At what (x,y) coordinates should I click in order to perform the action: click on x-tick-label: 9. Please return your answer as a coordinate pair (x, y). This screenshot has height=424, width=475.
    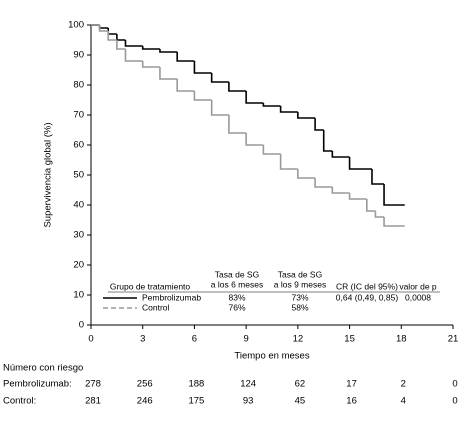
    Looking at the image, I should click on (245, 339).